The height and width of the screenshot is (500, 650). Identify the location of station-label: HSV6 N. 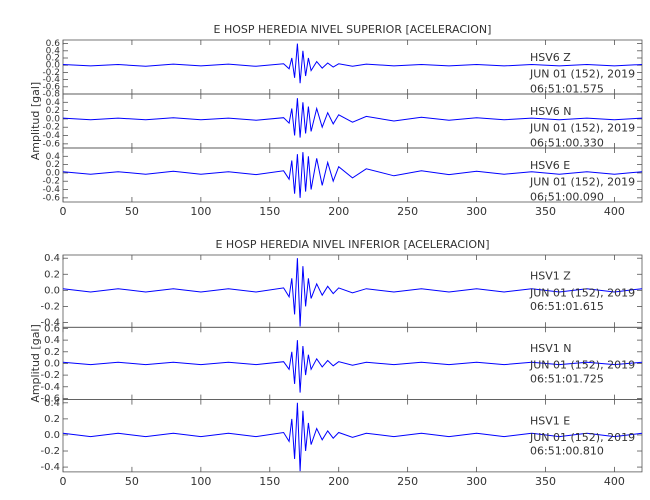
(551, 111).